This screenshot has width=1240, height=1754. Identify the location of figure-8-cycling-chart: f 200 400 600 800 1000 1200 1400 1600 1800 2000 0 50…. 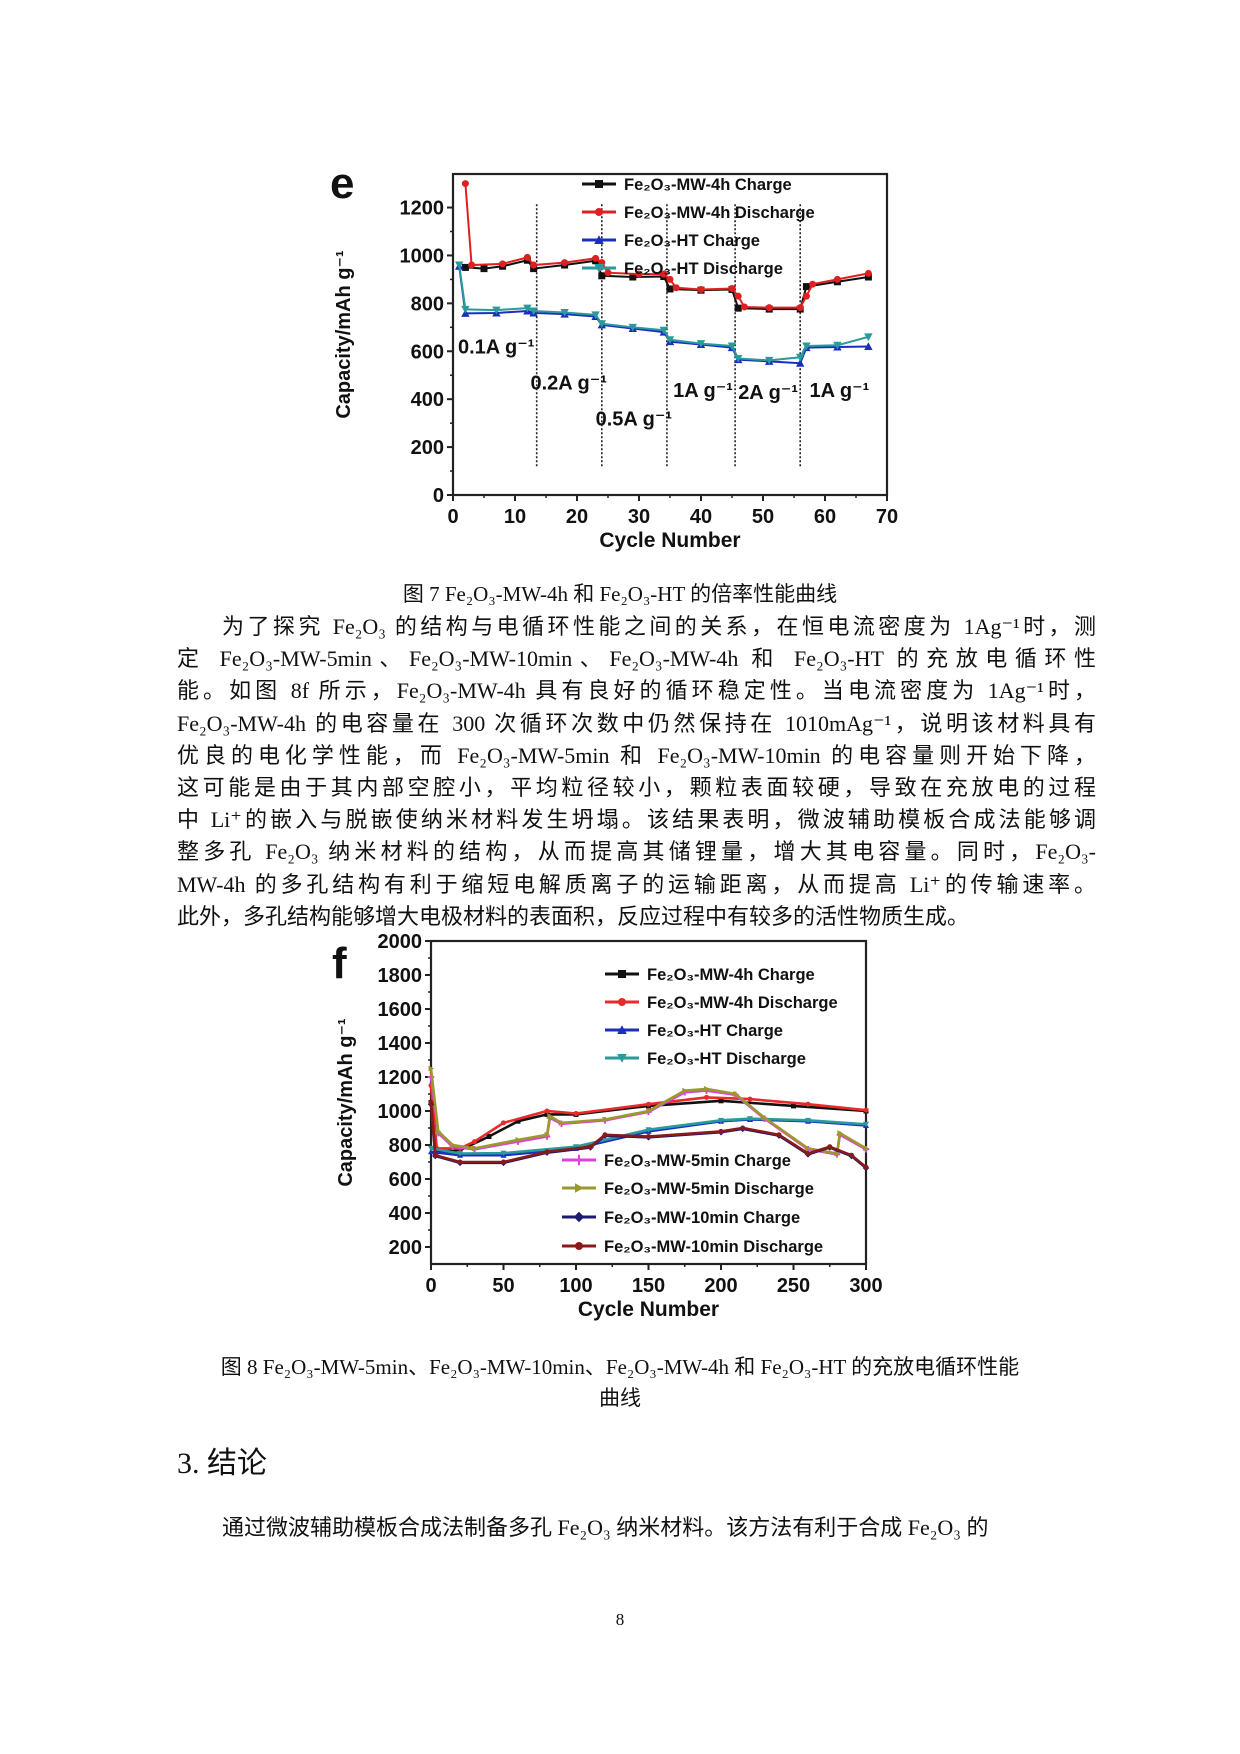
(607, 1126).